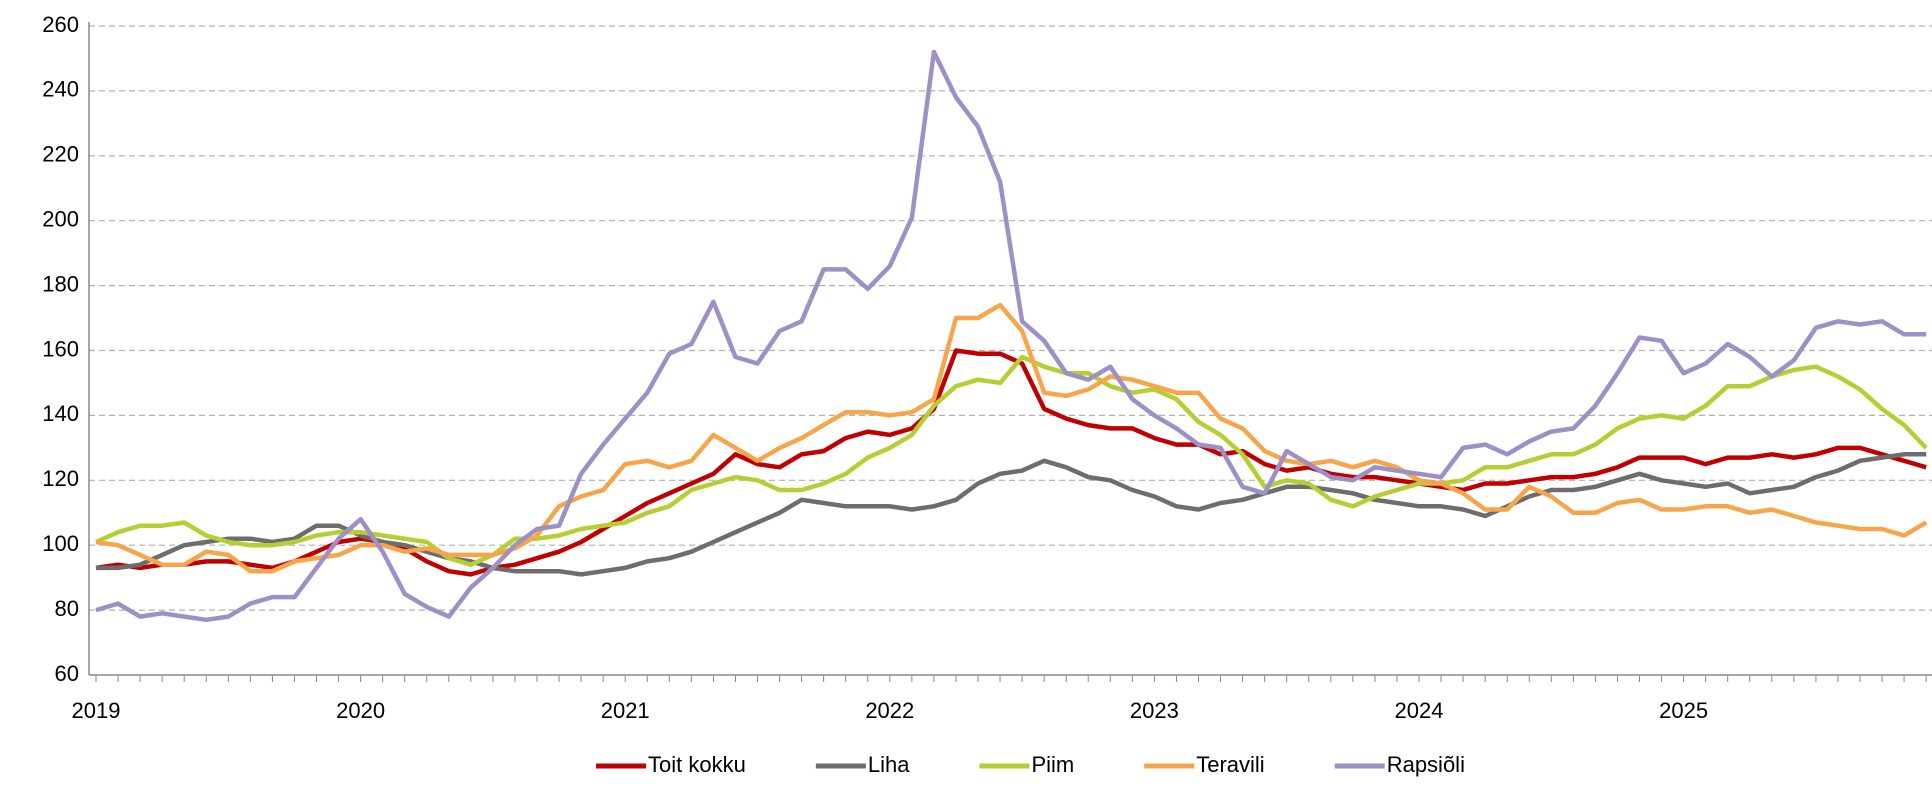 Image resolution: width=1932 pixels, height=786 pixels. What do you see at coordinates (889, 764) in the screenshot?
I see `legend-label: Liha` at bounding box center [889, 764].